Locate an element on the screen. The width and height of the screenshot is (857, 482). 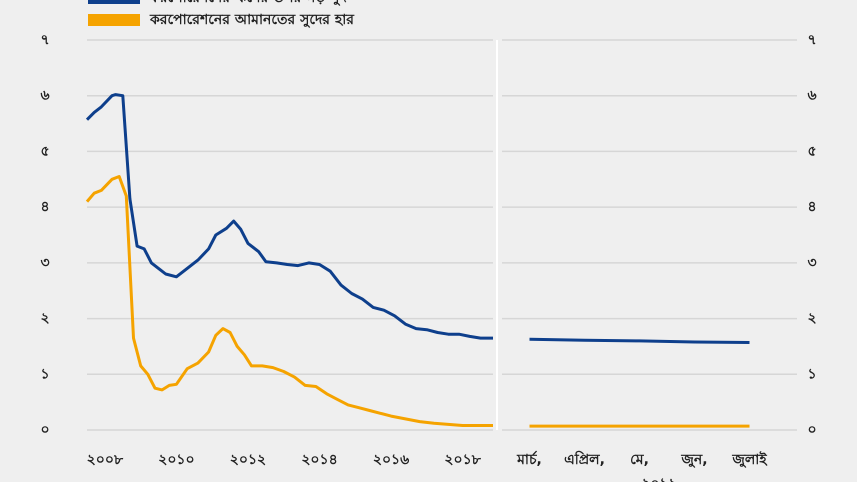
legend-label: করপোরেশনের আমানতের সুদের হার is located at coordinates (252, 20).